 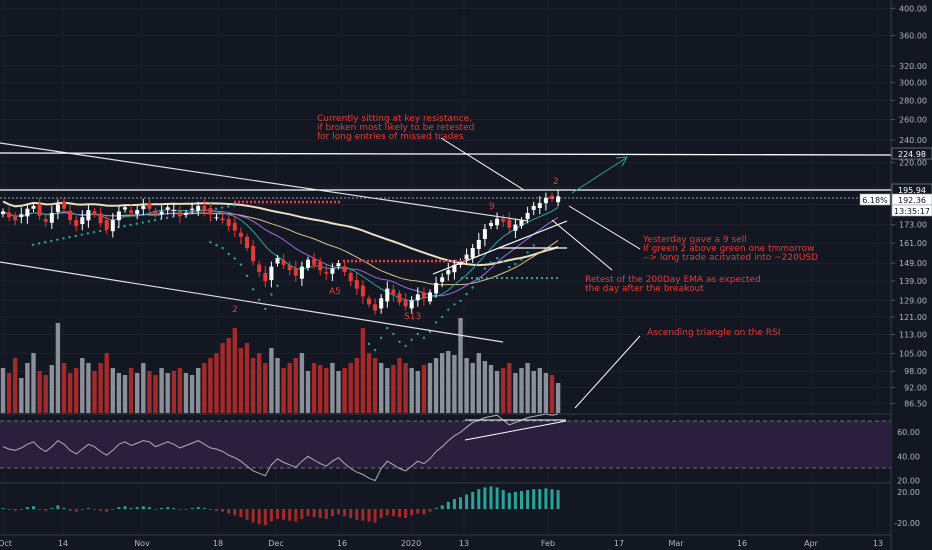 What do you see at coordinates (913, 353) in the screenshot?
I see `price-tick-label: 105.00` at bounding box center [913, 353].